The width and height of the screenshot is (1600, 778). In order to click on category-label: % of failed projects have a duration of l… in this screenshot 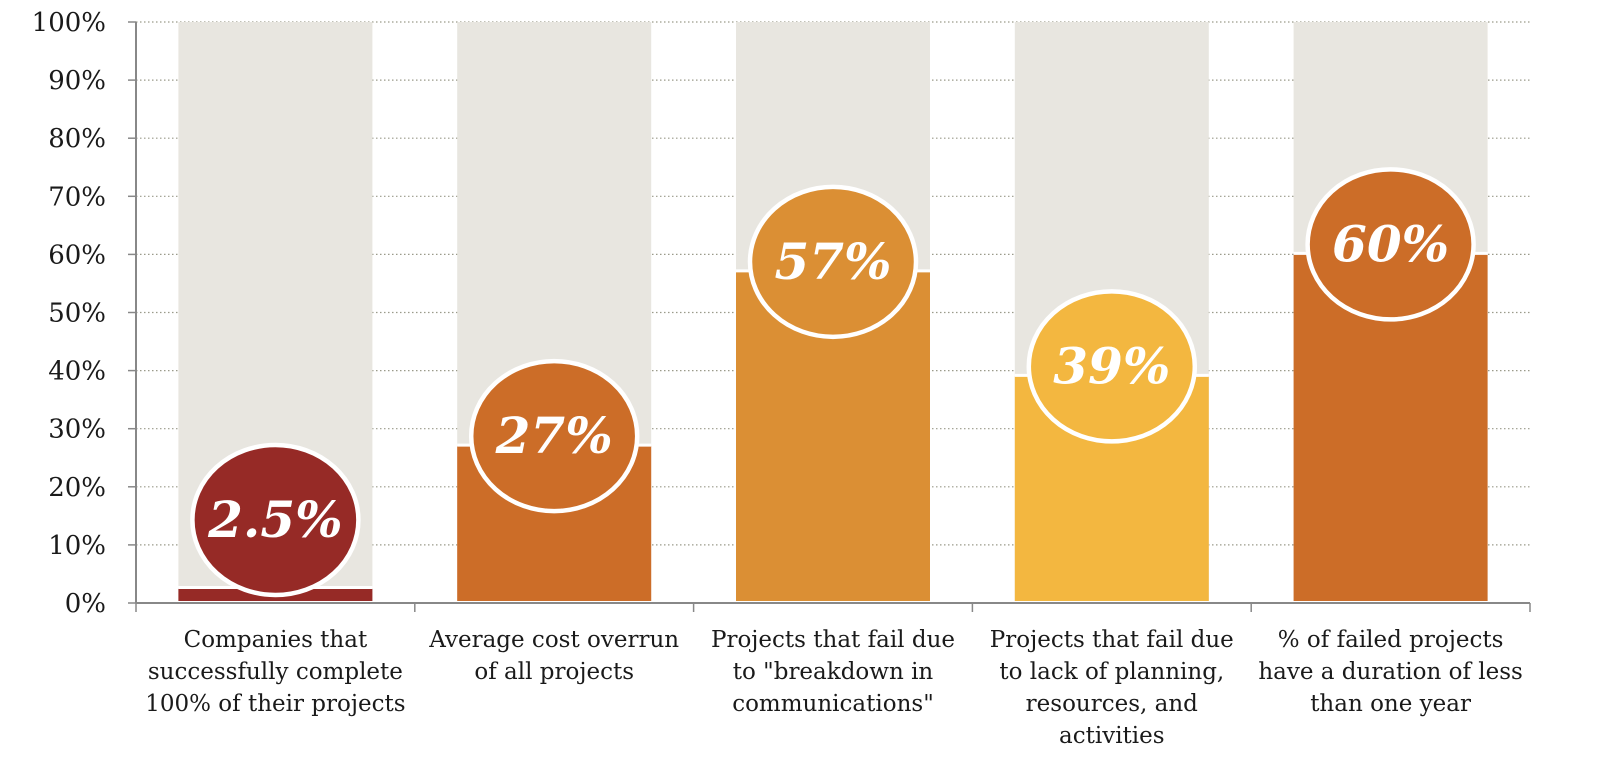, I will do `click(1390, 672)`.